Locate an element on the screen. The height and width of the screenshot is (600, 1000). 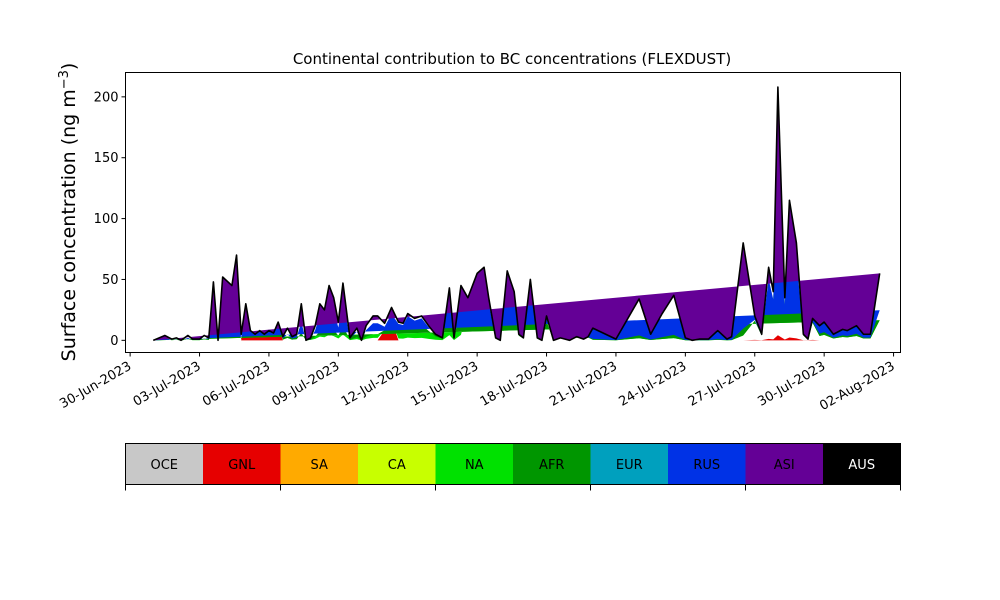
legend-swatch-asi is located at coordinates (784, 464).